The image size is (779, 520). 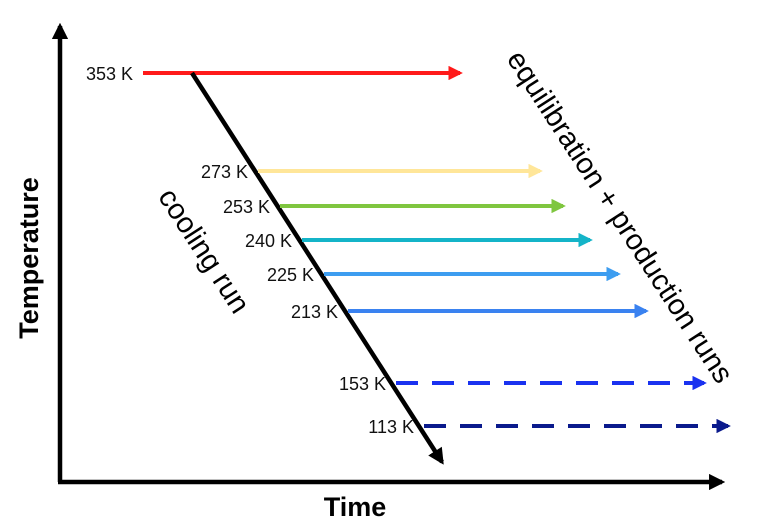 I want to click on temperature-label: 153 K, so click(x=362, y=384).